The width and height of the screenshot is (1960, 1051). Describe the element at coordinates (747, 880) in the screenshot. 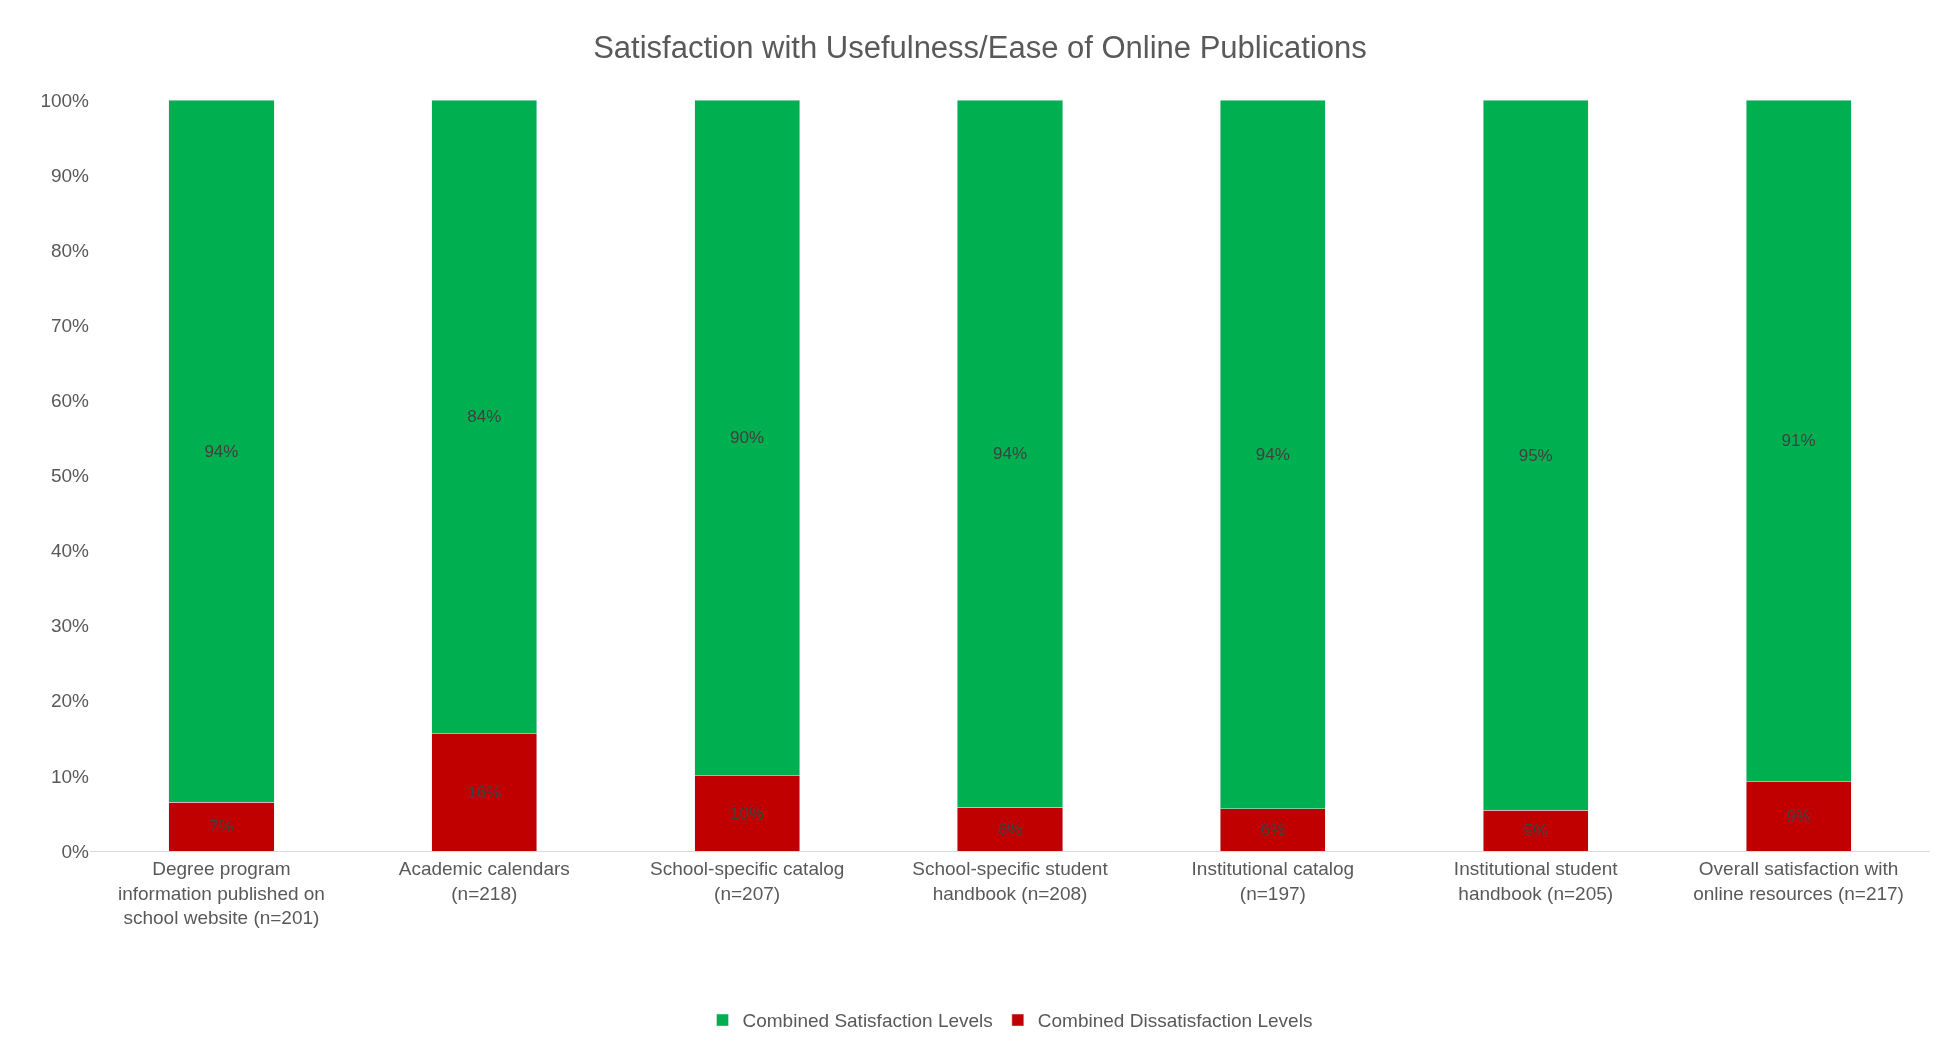

I see `x-tick-label: School-specific catalog (n=207)` at that location.